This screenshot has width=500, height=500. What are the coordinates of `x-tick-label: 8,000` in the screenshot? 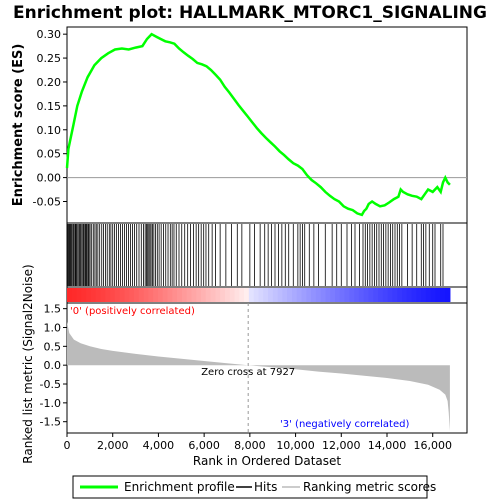 It's located at (250, 445).